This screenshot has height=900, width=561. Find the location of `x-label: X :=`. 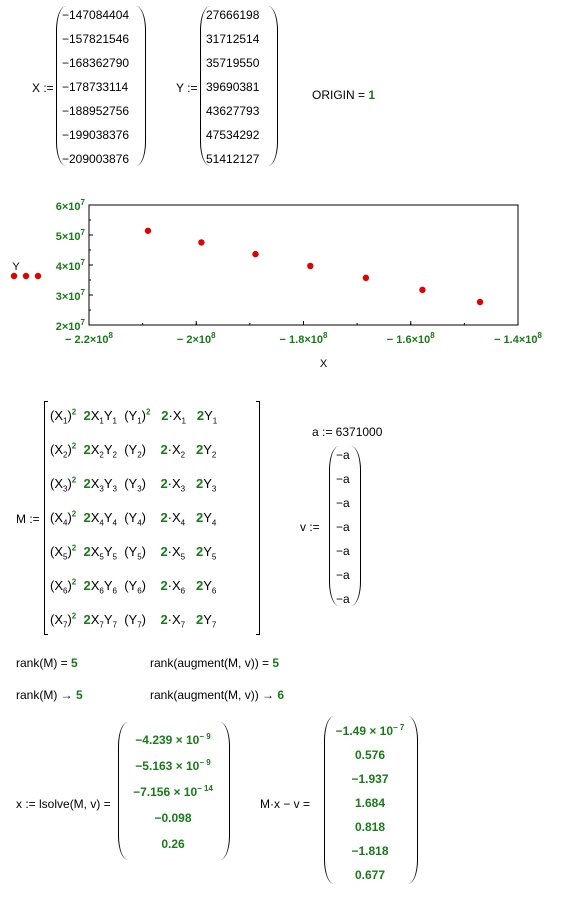

x-label: X := is located at coordinates (43, 88).